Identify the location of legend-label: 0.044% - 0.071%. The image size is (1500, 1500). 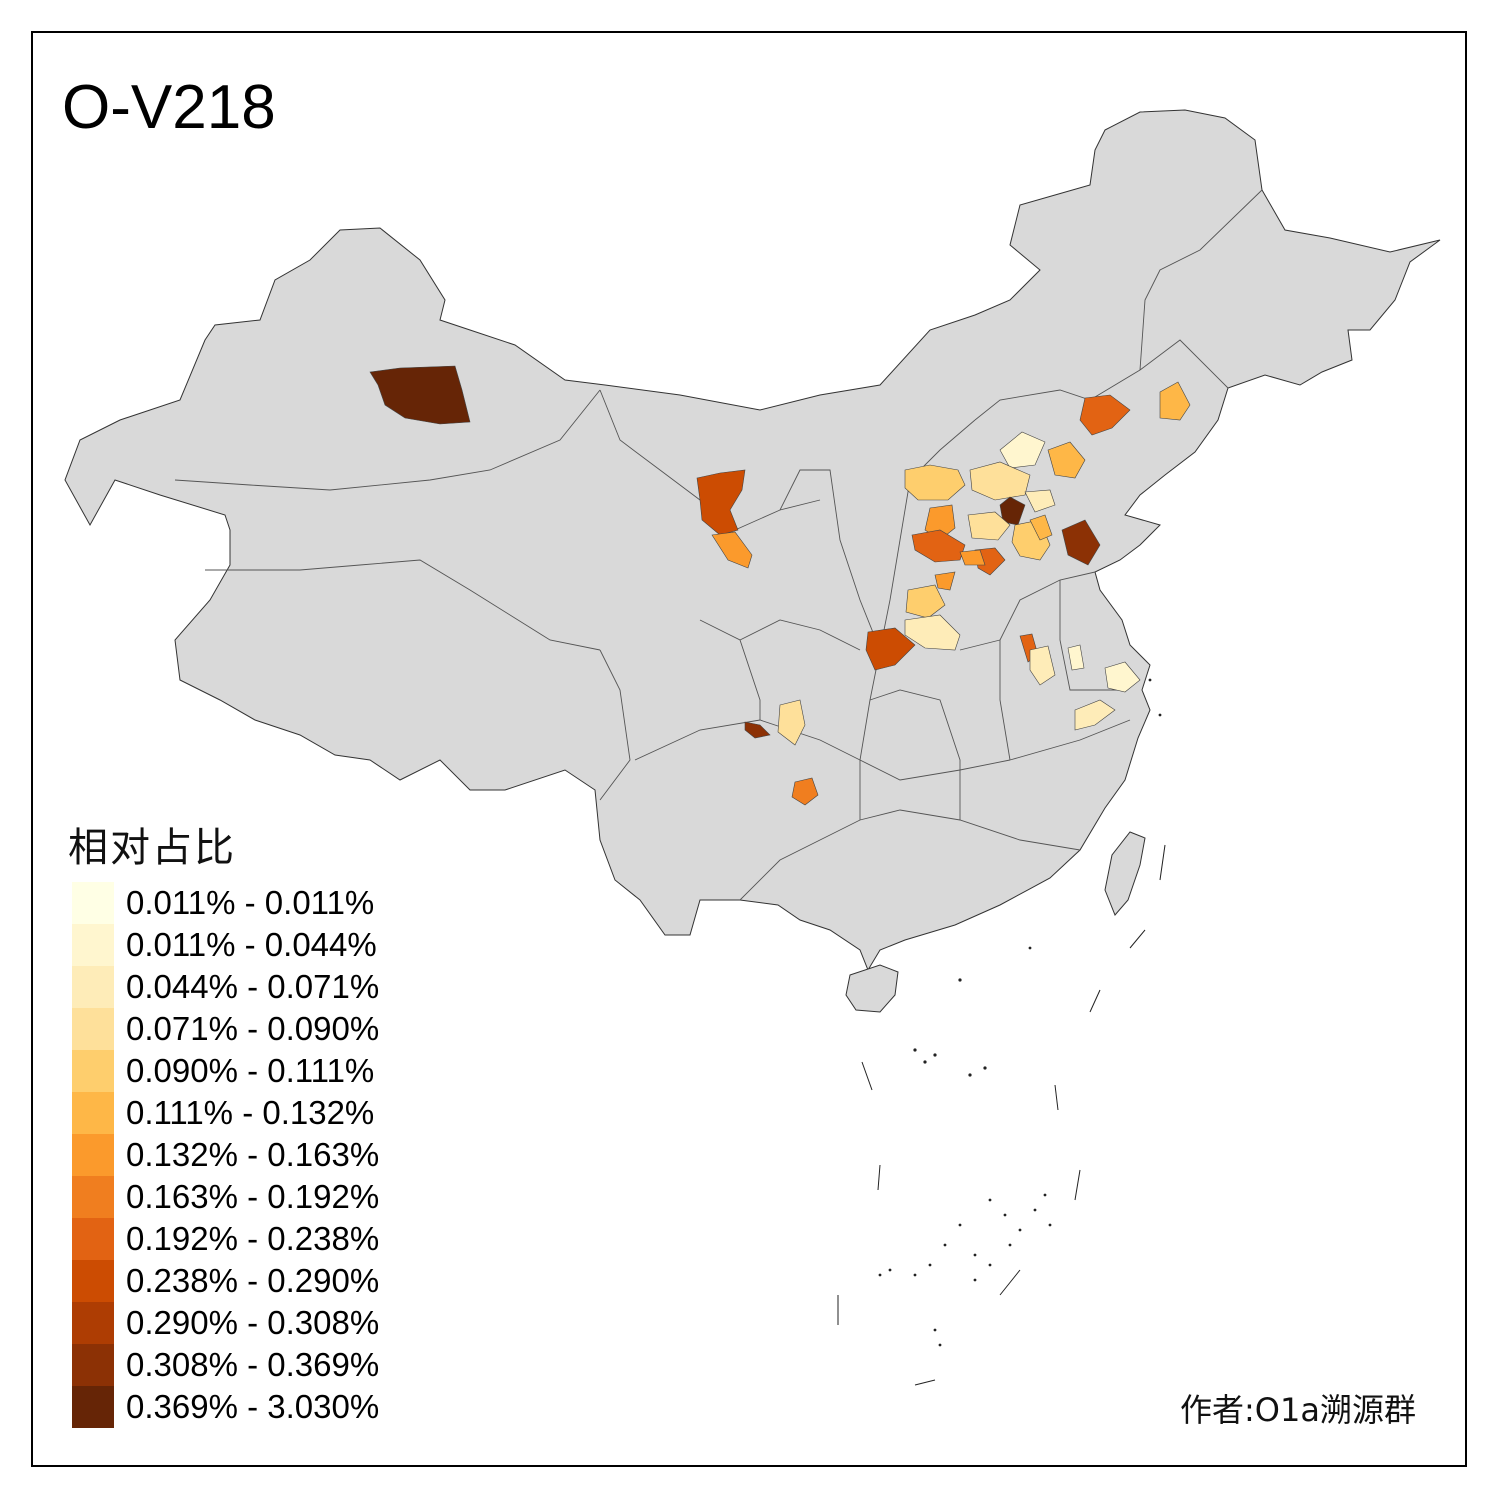
(253, 986).